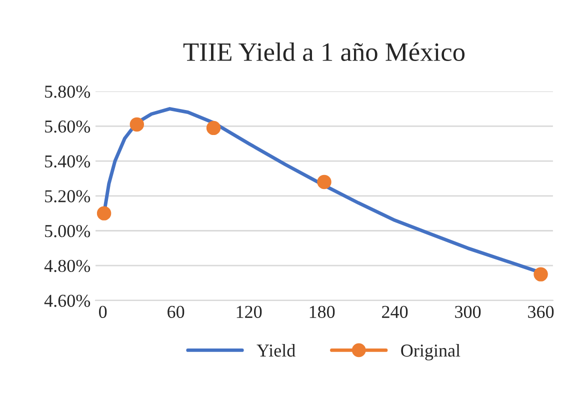 This screenshot has height=406, width=579. I want to click on x-tick-label: 60, so click(176, 312).